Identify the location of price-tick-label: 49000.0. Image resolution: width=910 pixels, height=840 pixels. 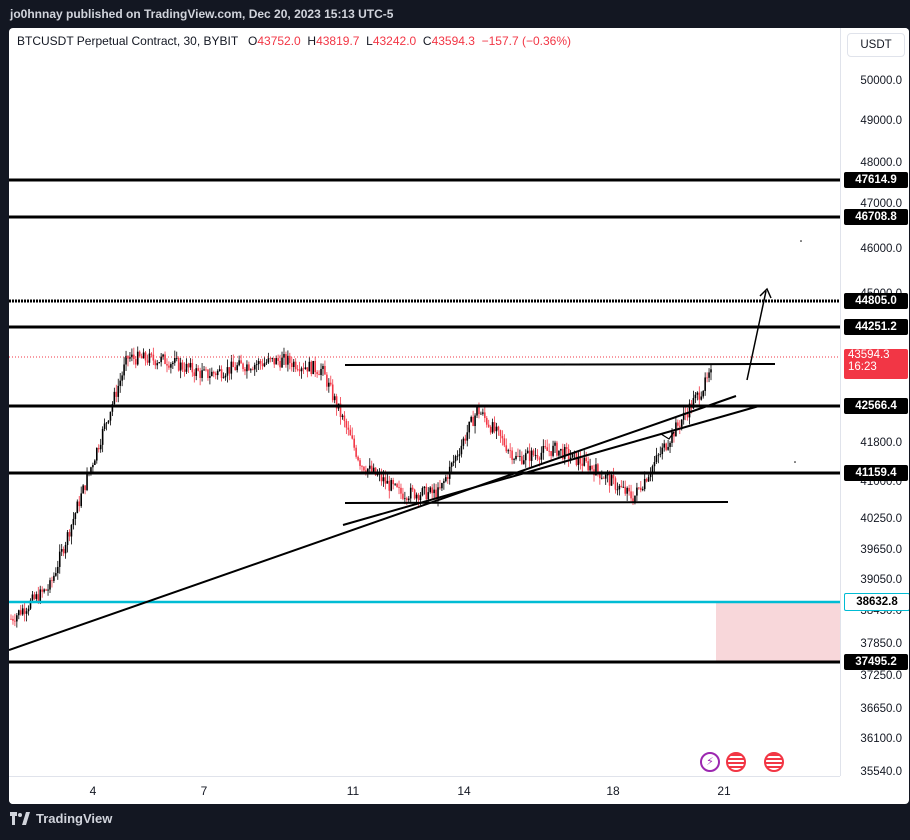
(881, 121).